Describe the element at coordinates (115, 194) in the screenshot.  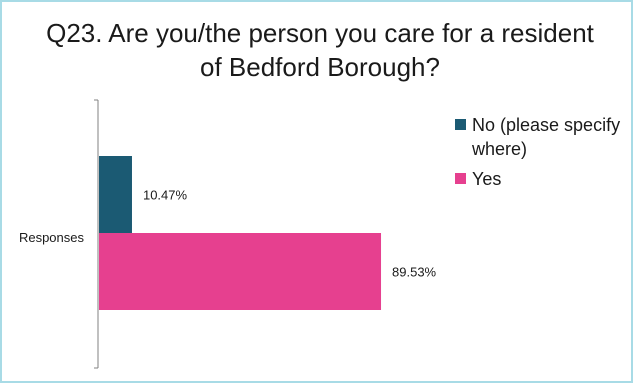
I see `bar-no` at that location.